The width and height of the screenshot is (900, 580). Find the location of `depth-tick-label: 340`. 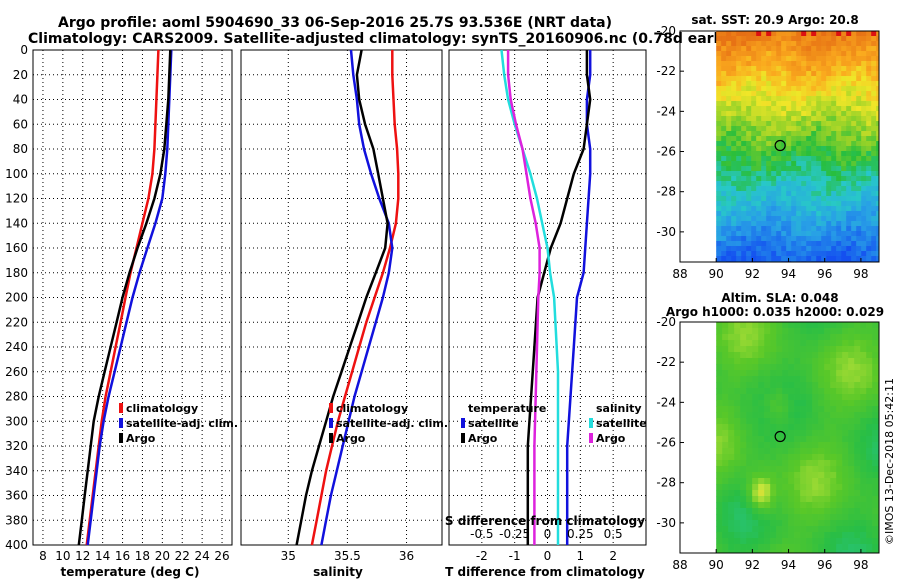

depth-tick-label: 340 is located at coordinates (16, 471).